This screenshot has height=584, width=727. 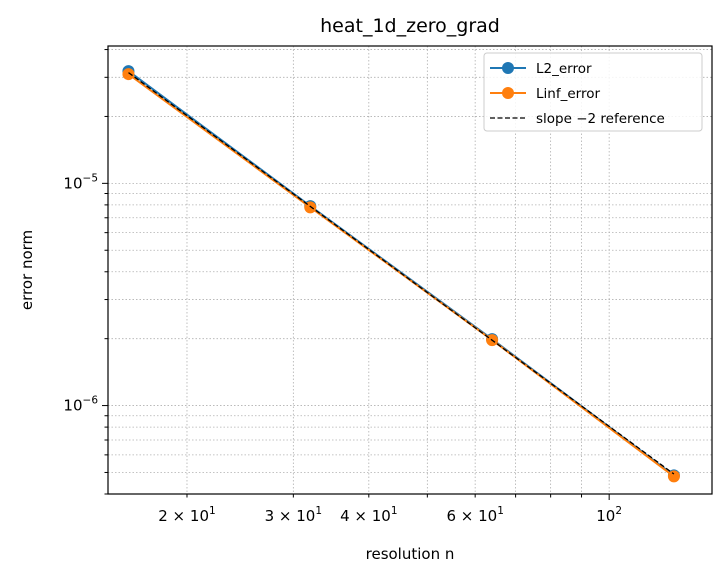 I want to click on x-tick-label: 102, so click(x=609, y=515).